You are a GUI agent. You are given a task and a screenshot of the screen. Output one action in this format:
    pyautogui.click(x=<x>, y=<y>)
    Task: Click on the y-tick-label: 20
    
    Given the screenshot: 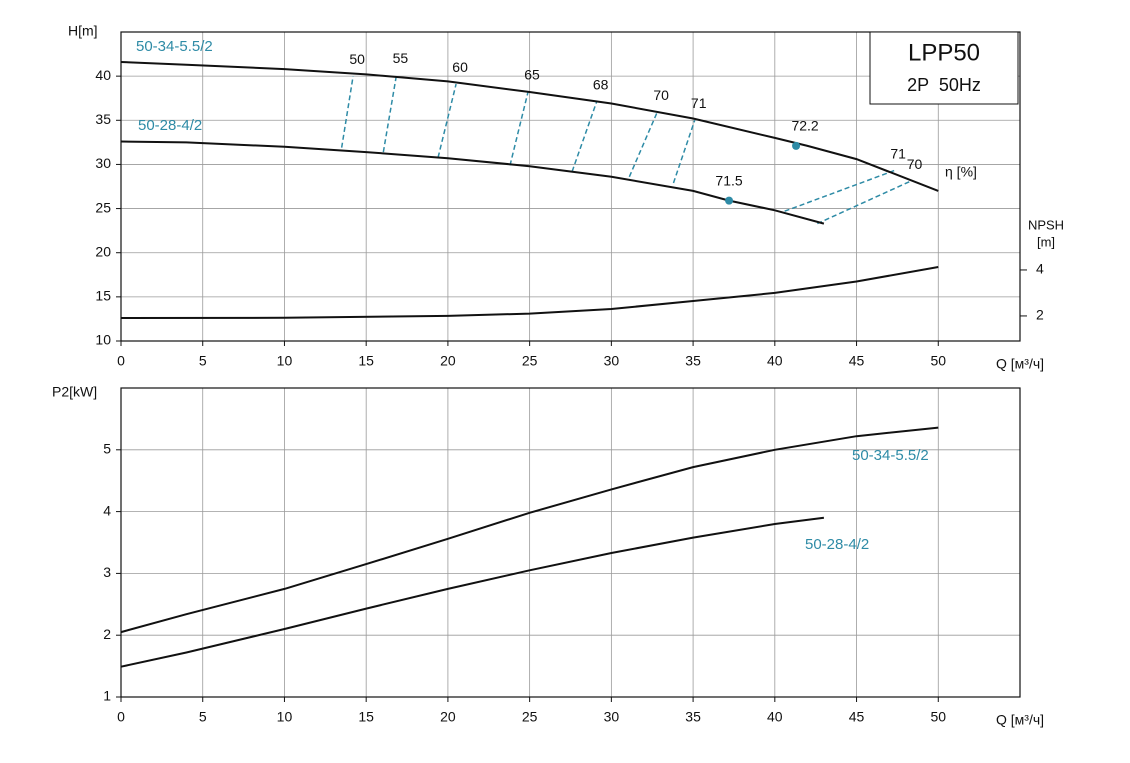 What is the action you would take?
    pyautogui.click(x=103, y=251)
    